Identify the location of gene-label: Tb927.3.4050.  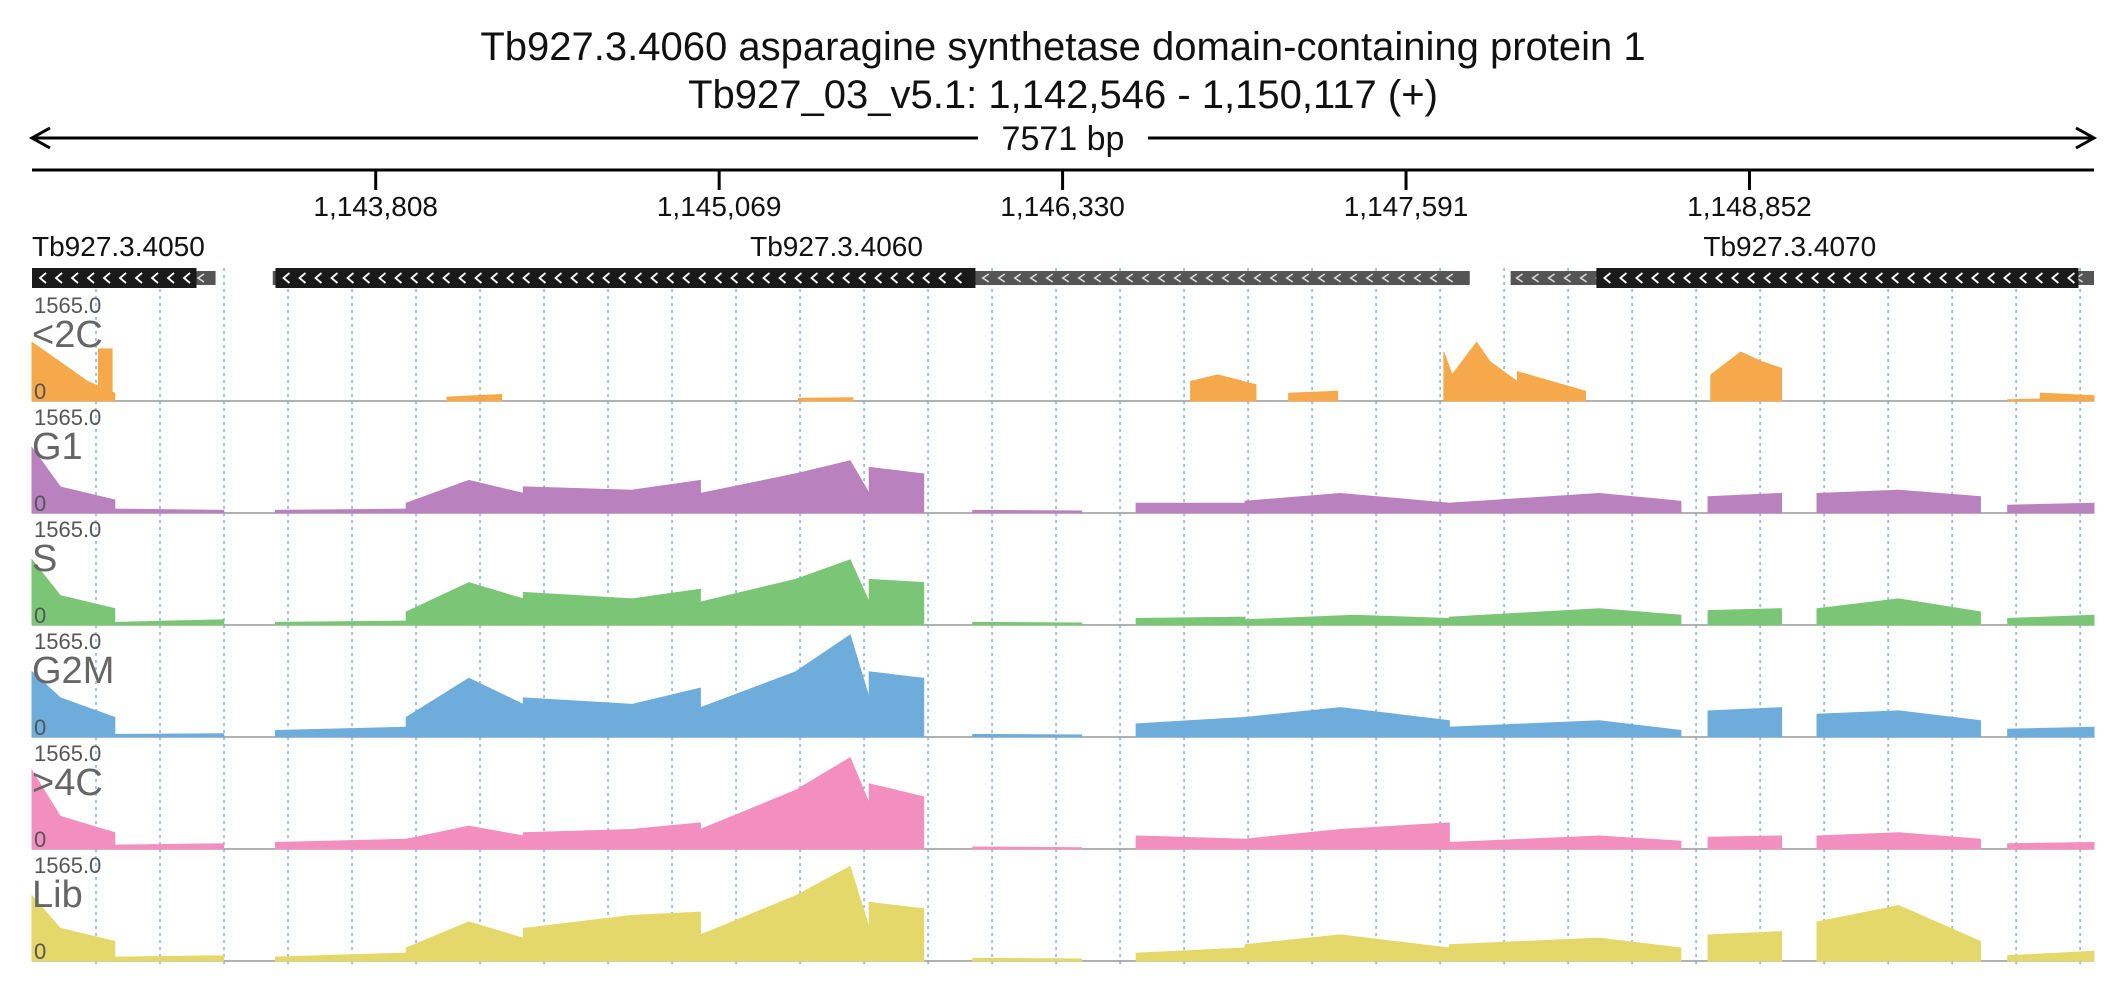
(118, 246).